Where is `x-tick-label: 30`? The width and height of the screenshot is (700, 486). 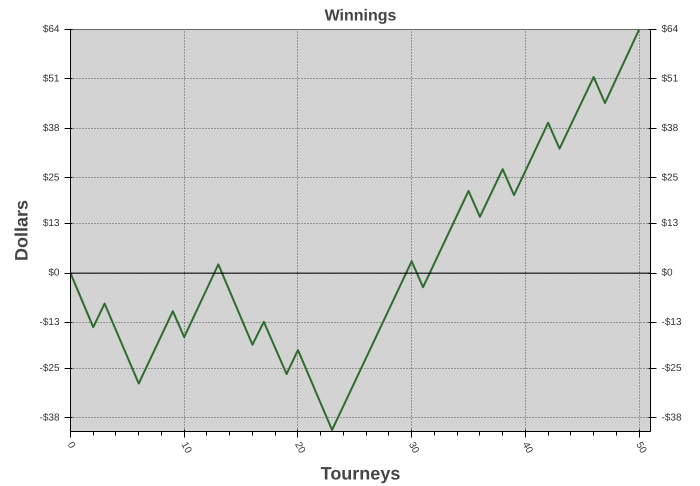
x-tick-label: 30 is located at coordinates (414, 448).